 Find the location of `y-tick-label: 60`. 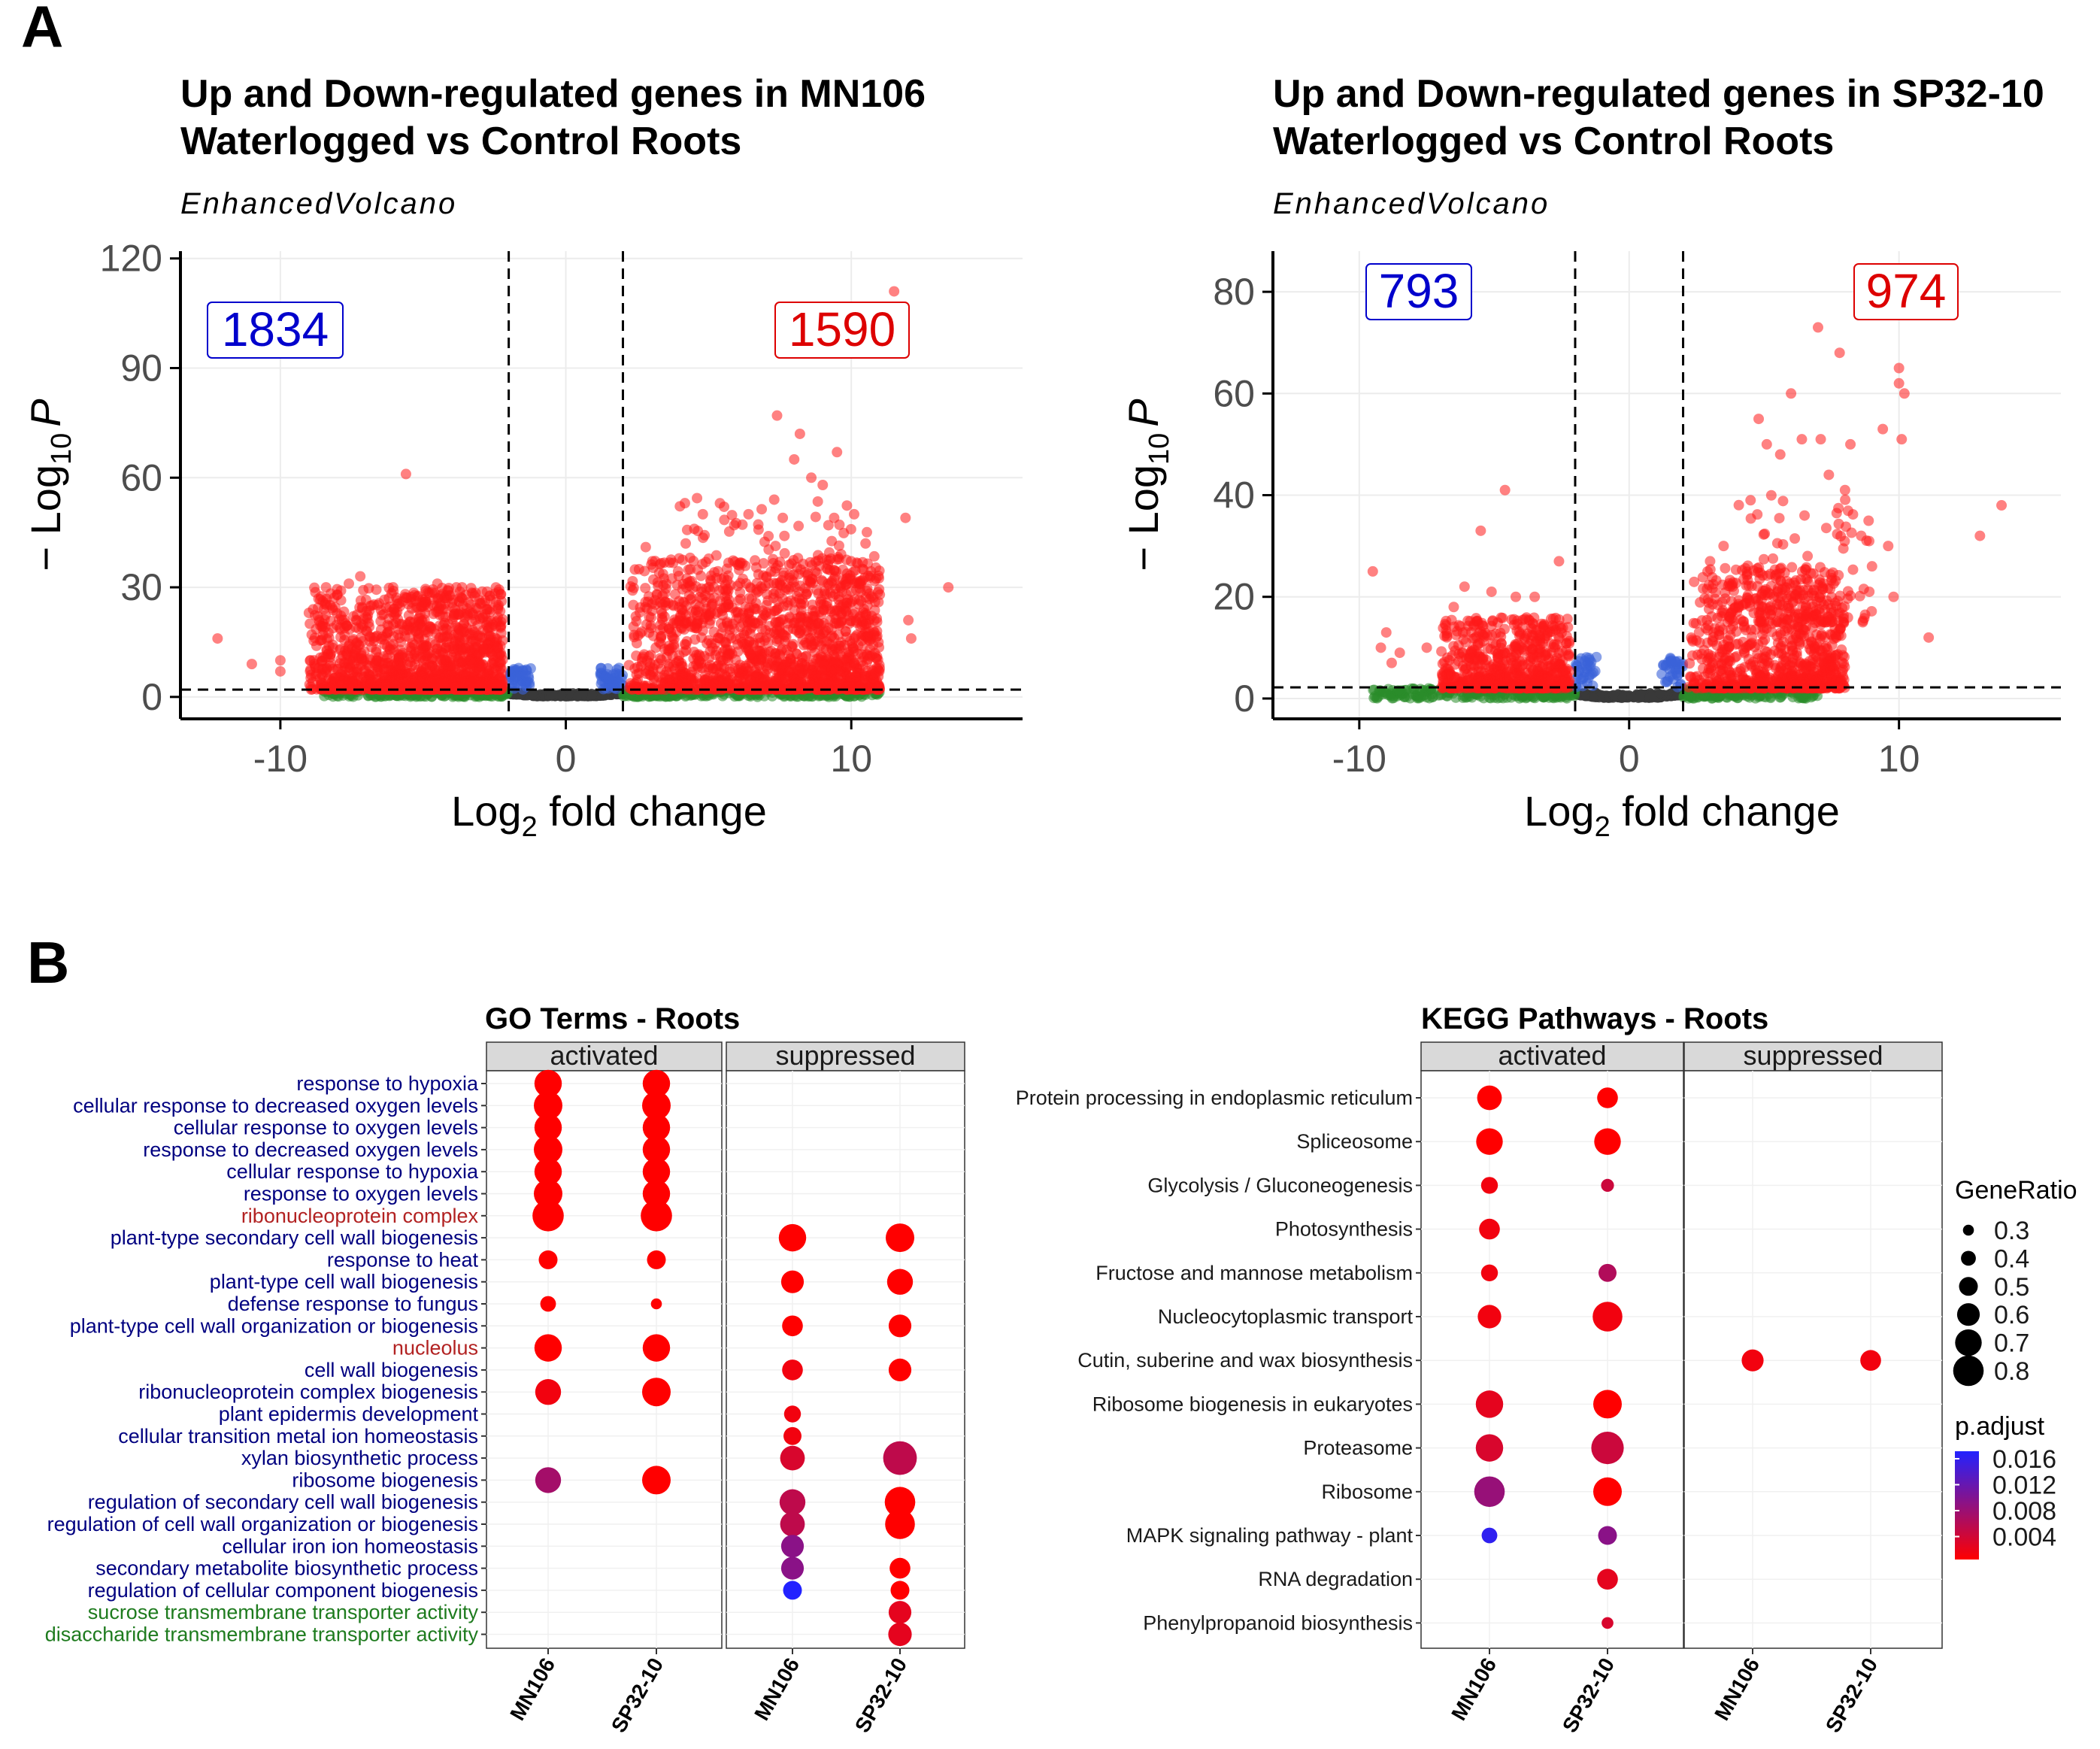

y-tick-label: 60 is located at coordinates (141, 478).